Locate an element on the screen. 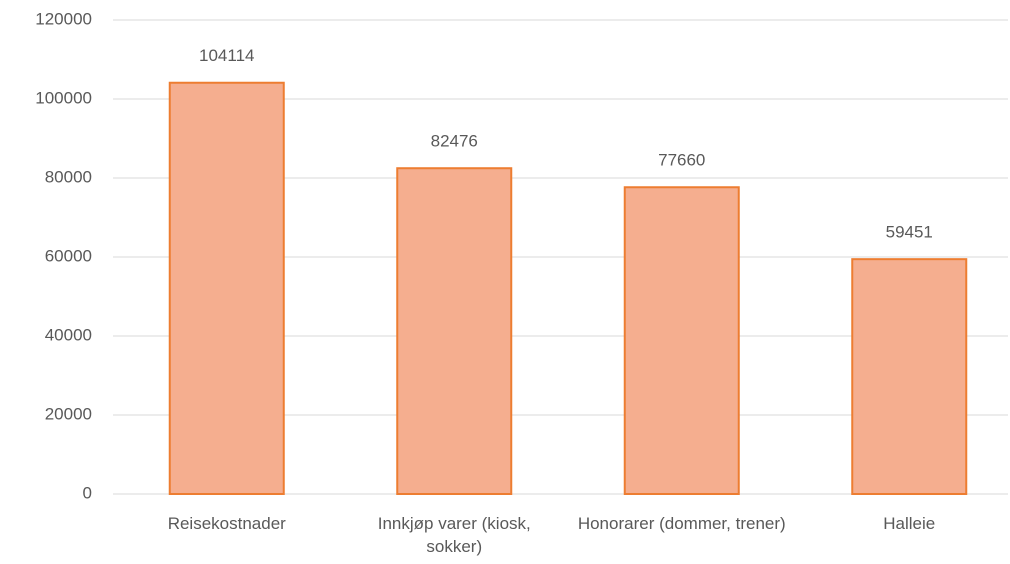  value-label: 77660 is located at coordinates (681, 160).